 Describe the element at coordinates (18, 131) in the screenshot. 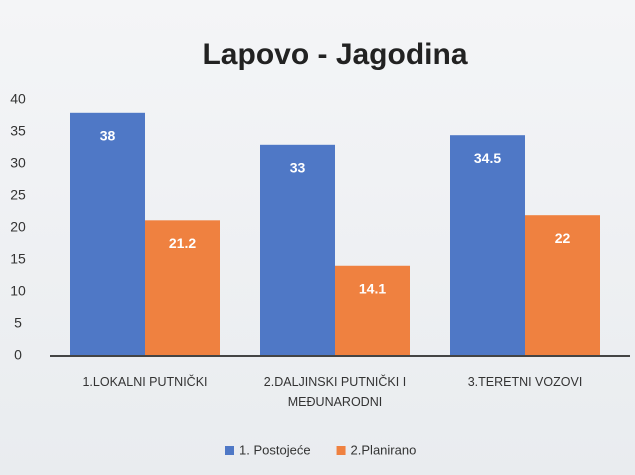

I see `y-tick-label: 35` at that location.